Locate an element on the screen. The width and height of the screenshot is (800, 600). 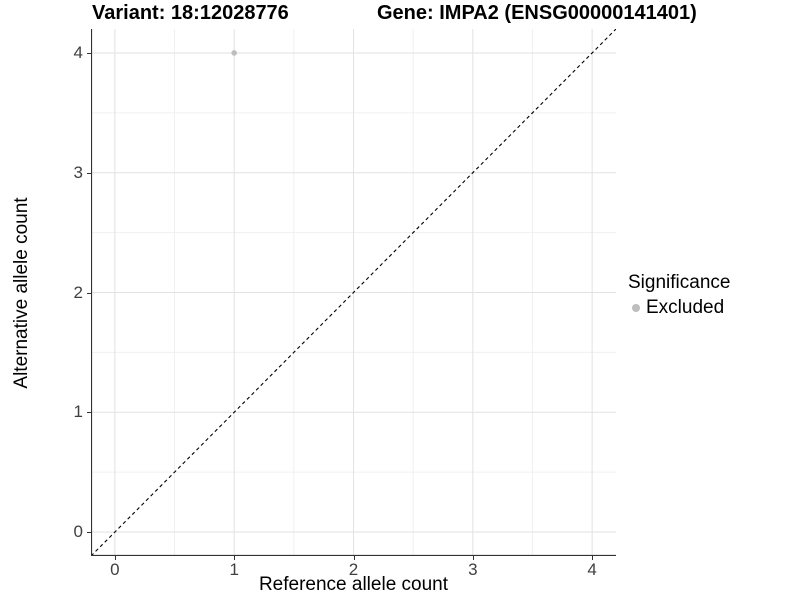
y-tick-label: 2 is located at coordinates (78, 292).